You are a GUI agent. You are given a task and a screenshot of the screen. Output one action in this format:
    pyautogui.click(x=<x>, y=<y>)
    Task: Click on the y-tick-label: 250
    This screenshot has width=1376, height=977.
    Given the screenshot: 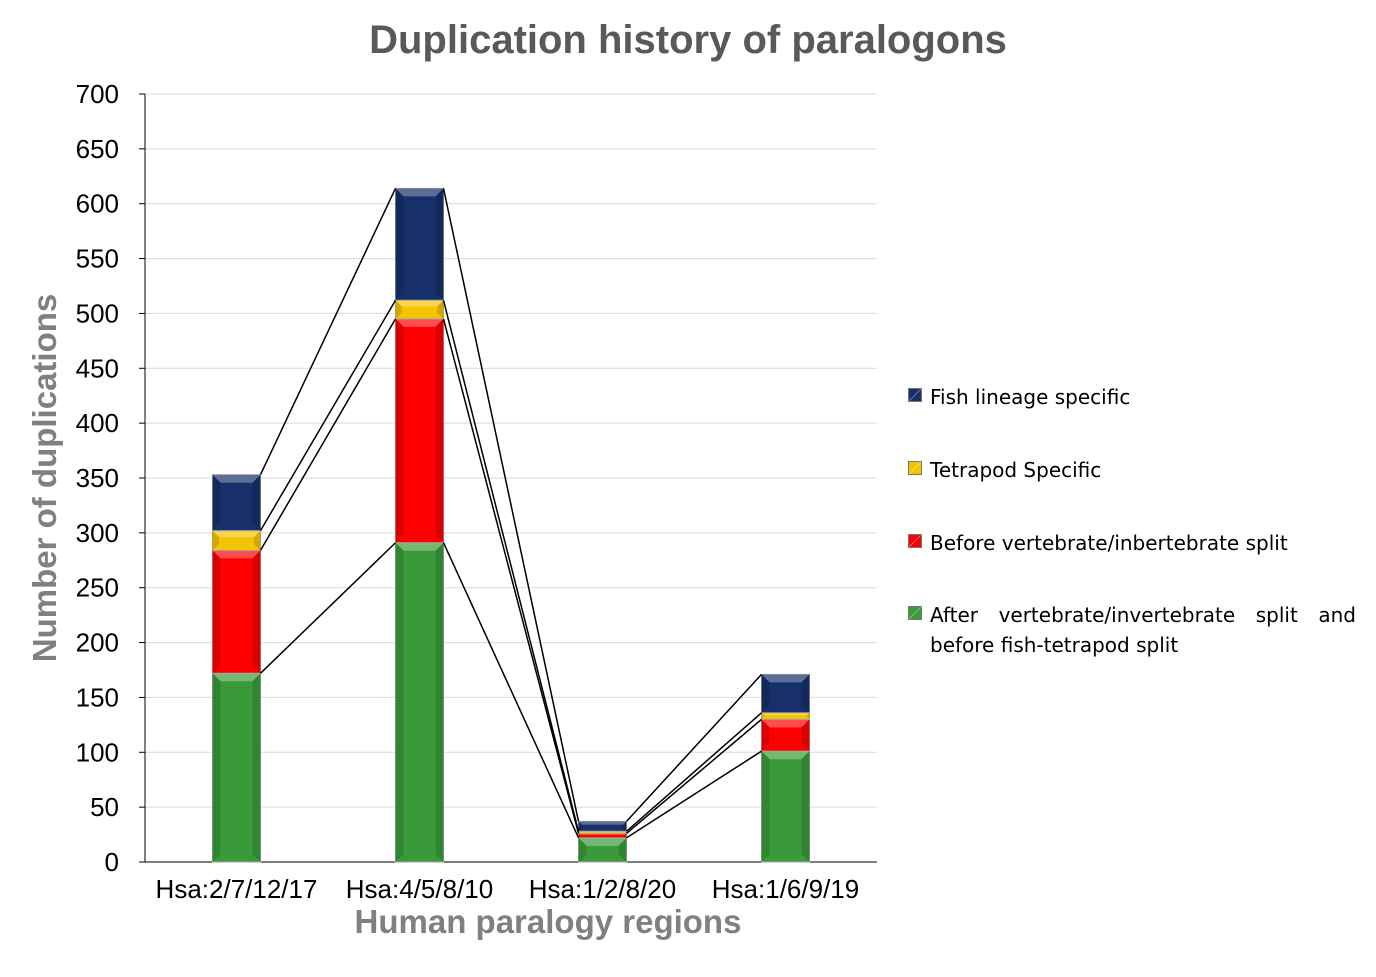 What is the action you would take?
    pyautogui.click(x=97, y=588)
    